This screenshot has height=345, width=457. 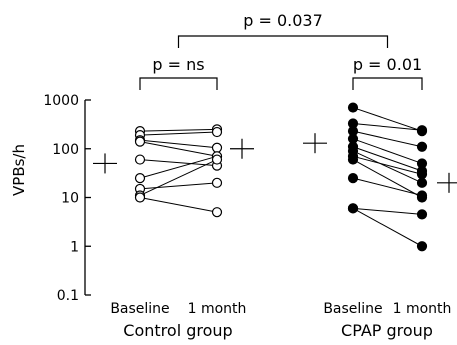 I want to click on y-ticks: 0.1 1 10 100 1000, so click(x=67, y=198).